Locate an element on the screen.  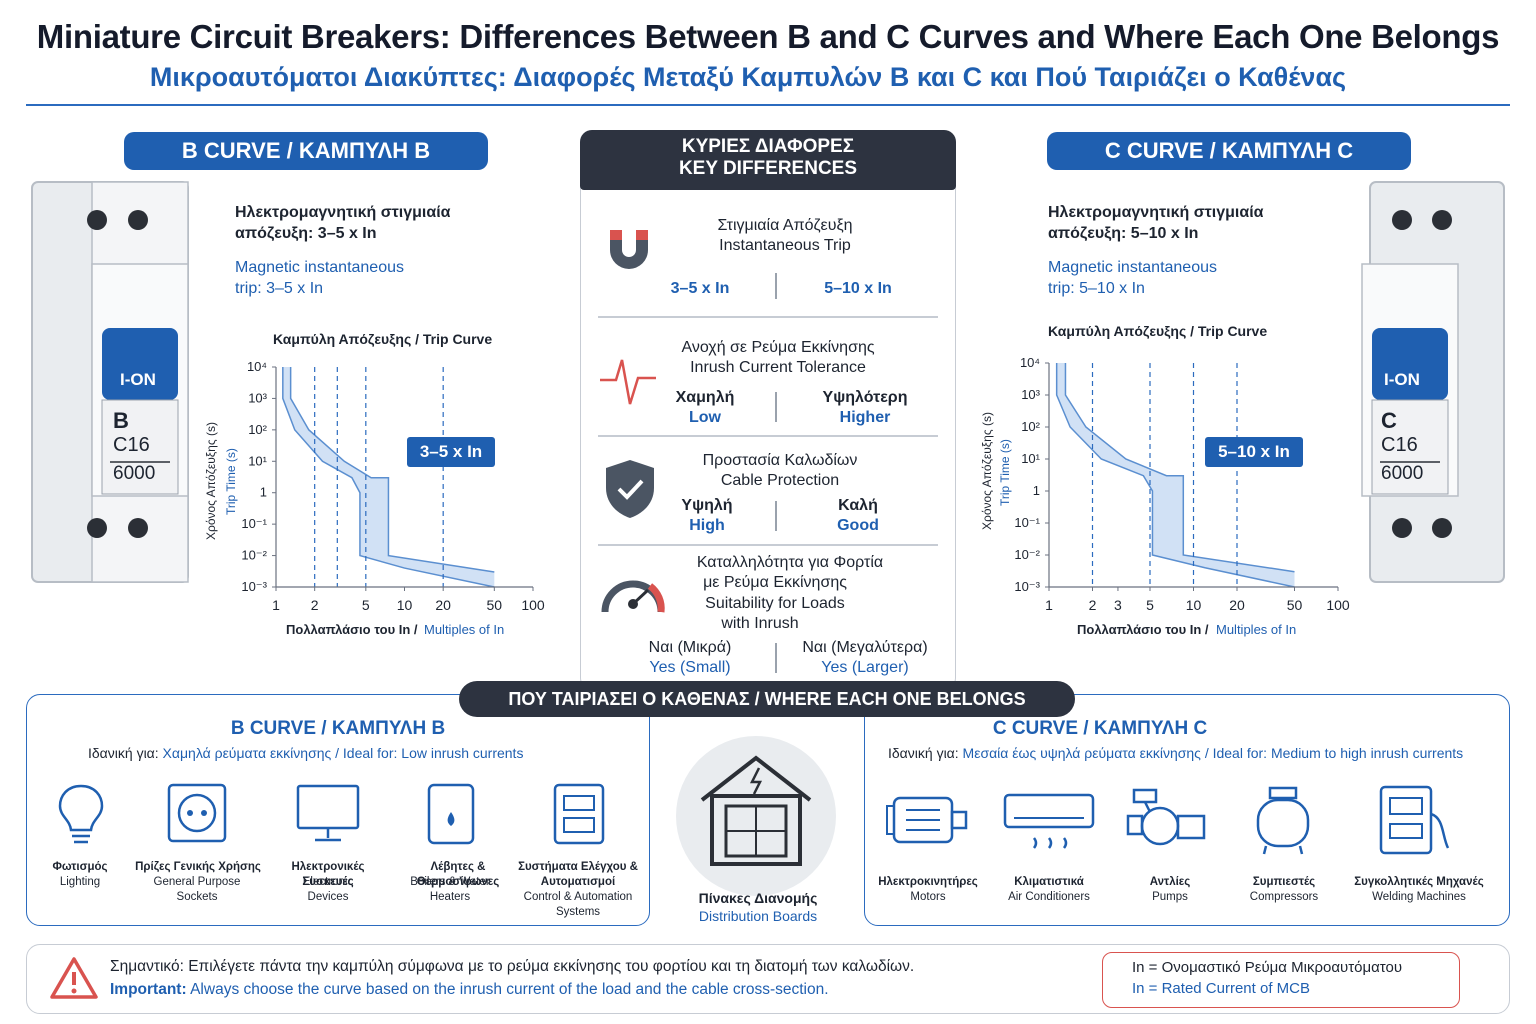
shield-check-icon is located at coordinates (630, 489).